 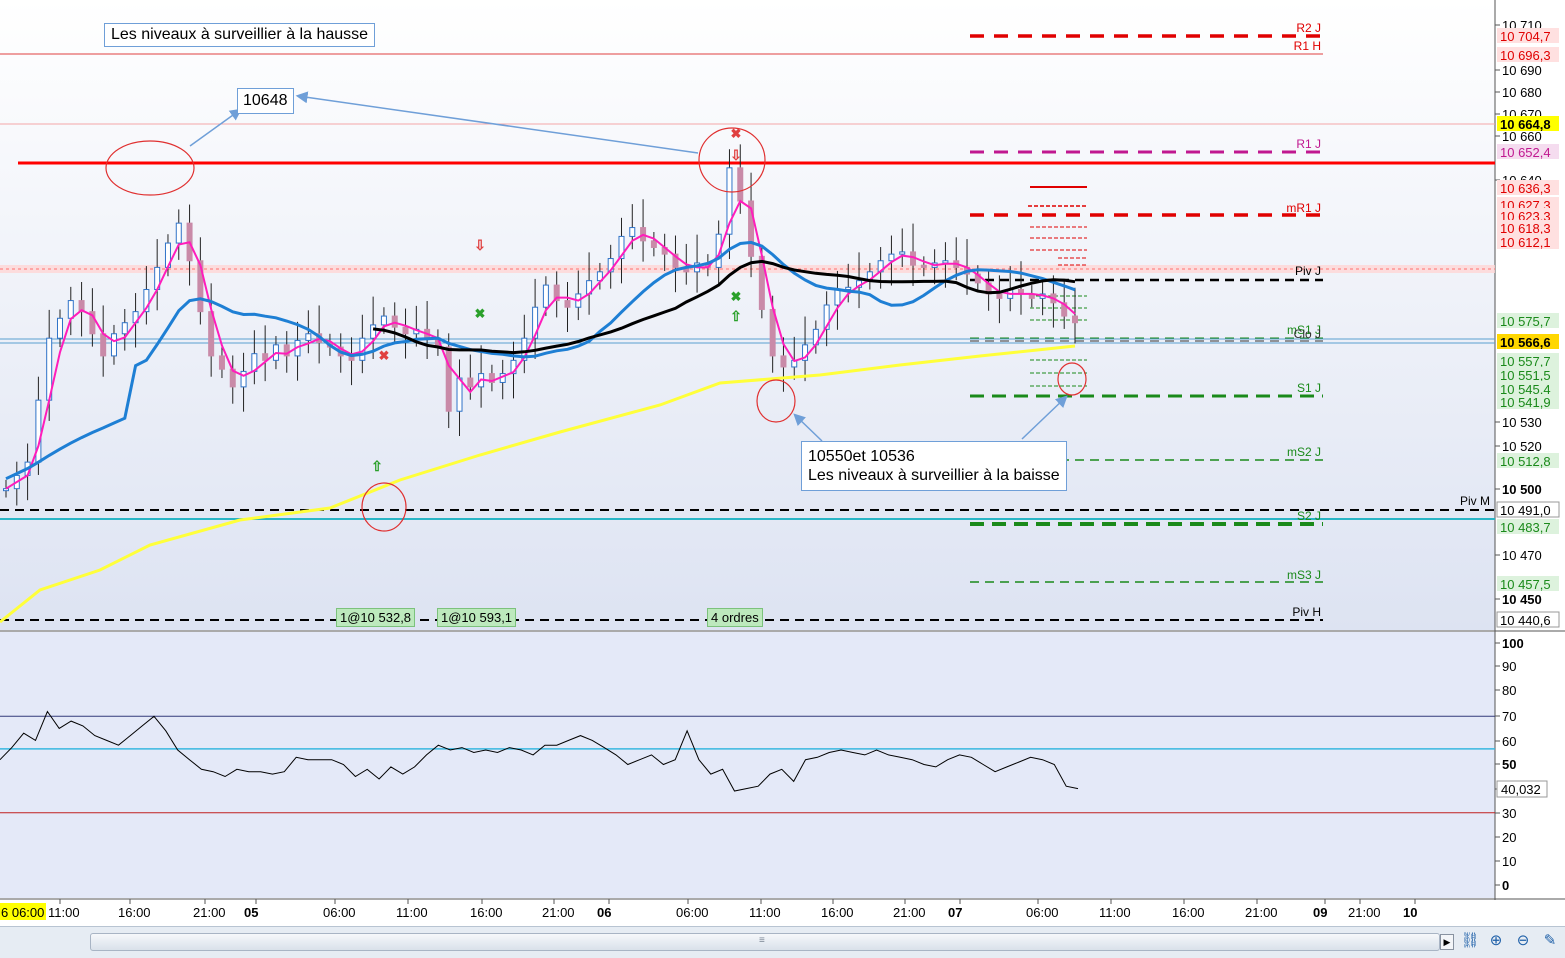 What do you see at coordinates (1306, 612) in the screenshot?
I see `level-label: Piv H` at bounding box center [1306, 612].